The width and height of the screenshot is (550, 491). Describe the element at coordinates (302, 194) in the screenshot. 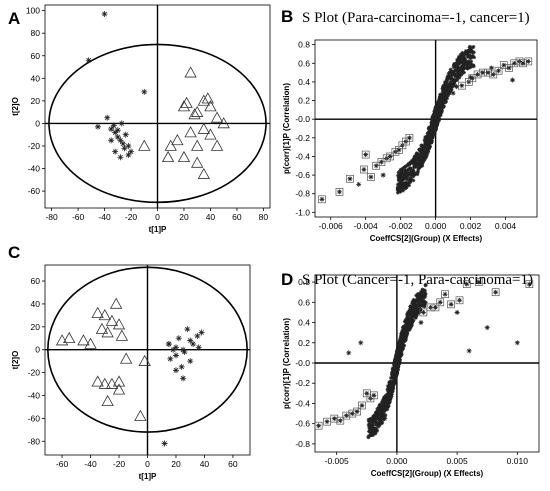

I see `y-tick-label: -0.8` at that location.